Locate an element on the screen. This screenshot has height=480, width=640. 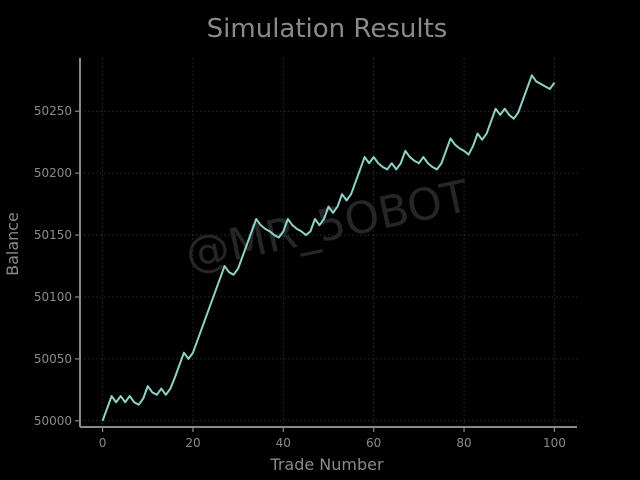
watermark: @MR_5OBOT is located at coordinates (327, 226).